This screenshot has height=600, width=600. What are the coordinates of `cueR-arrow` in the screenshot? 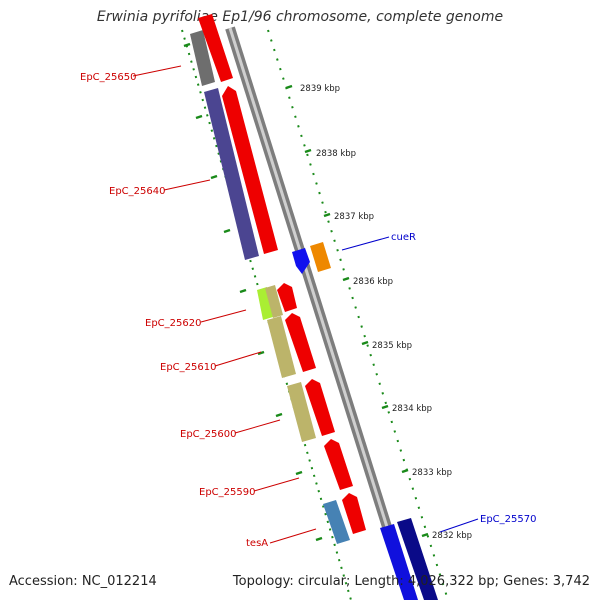 It's located at (301, 261).